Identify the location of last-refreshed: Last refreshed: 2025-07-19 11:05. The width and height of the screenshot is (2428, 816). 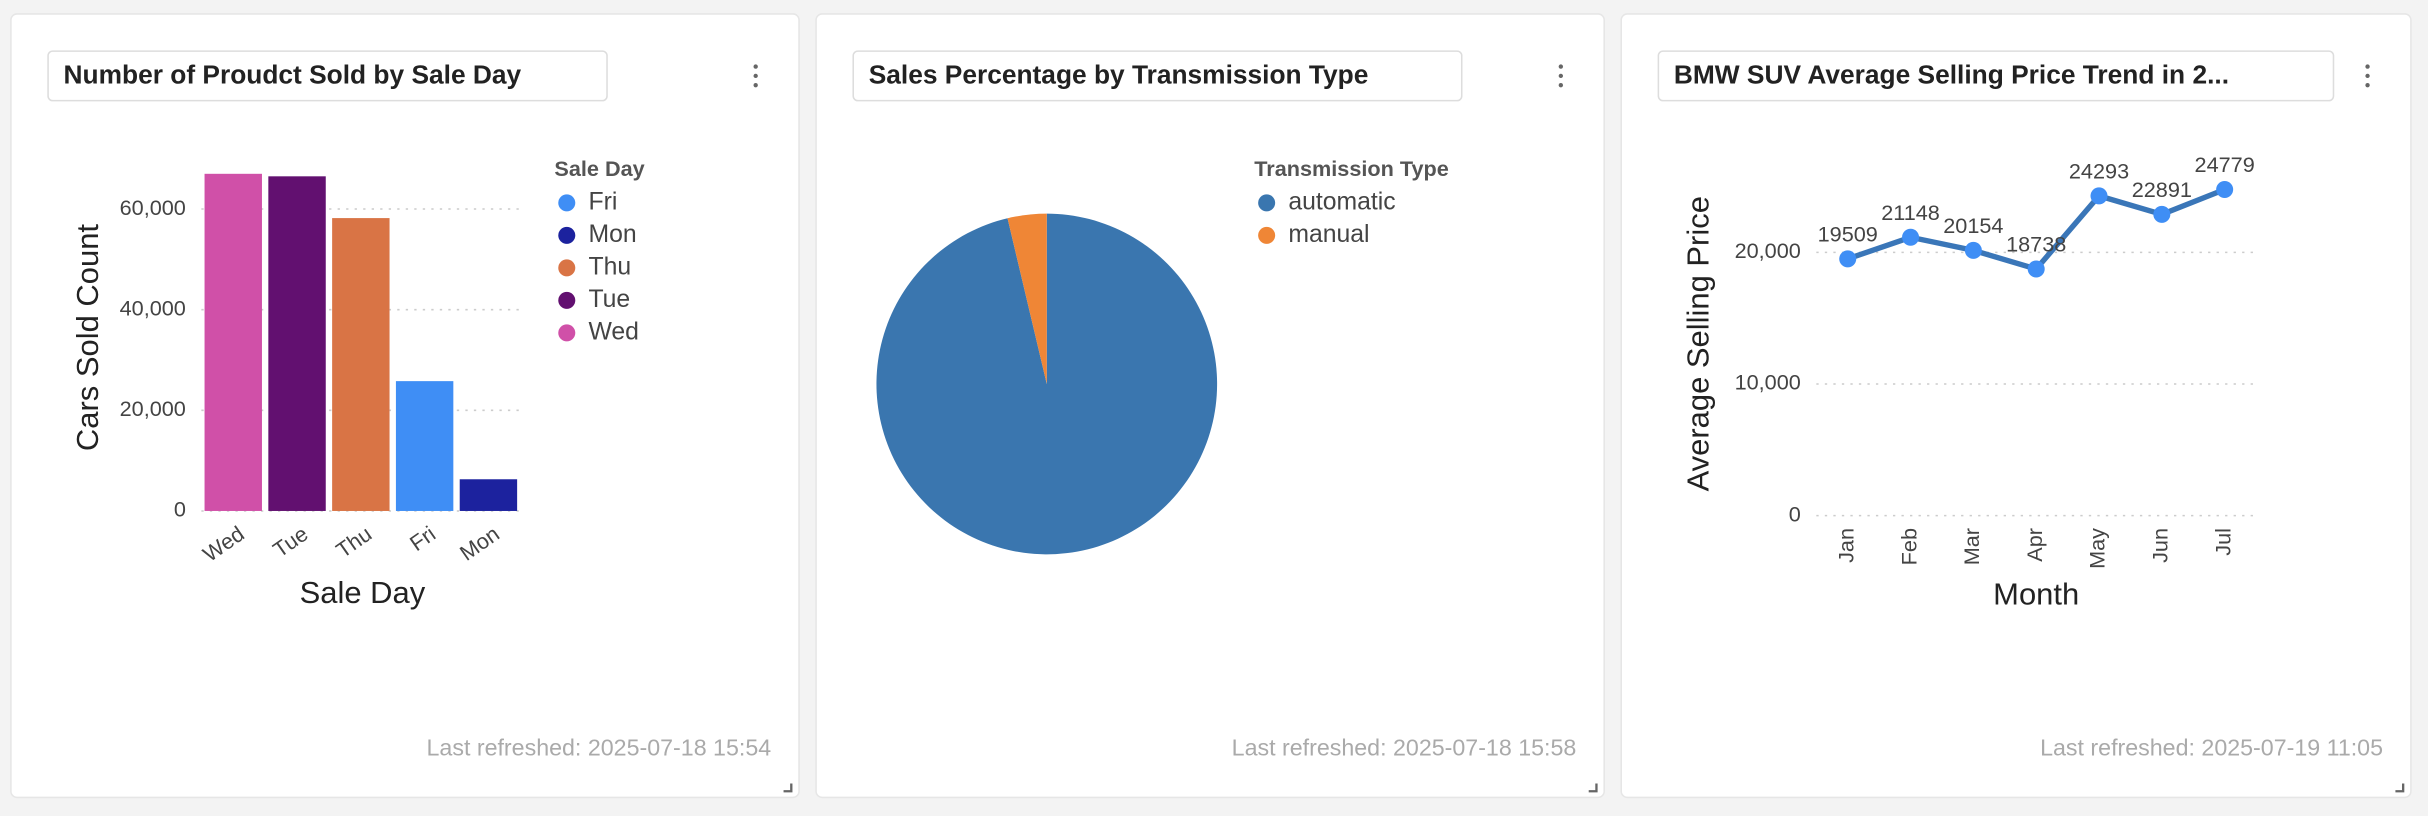
(2211, 748).